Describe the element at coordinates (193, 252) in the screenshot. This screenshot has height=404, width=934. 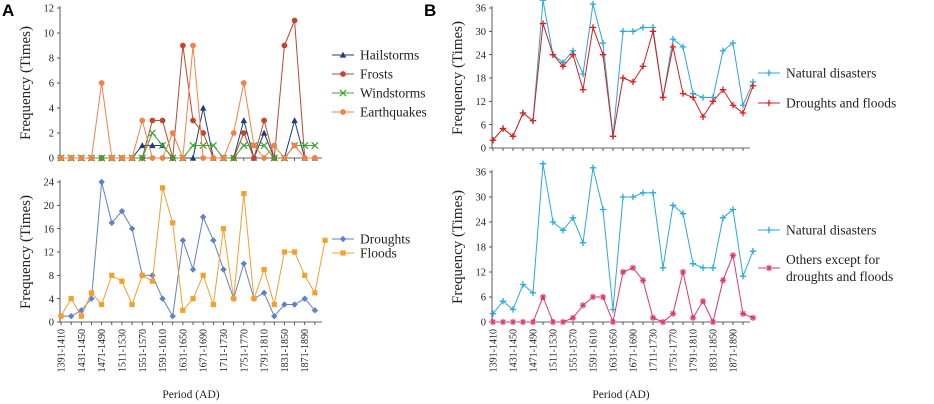
I see `series-floods` at that location.